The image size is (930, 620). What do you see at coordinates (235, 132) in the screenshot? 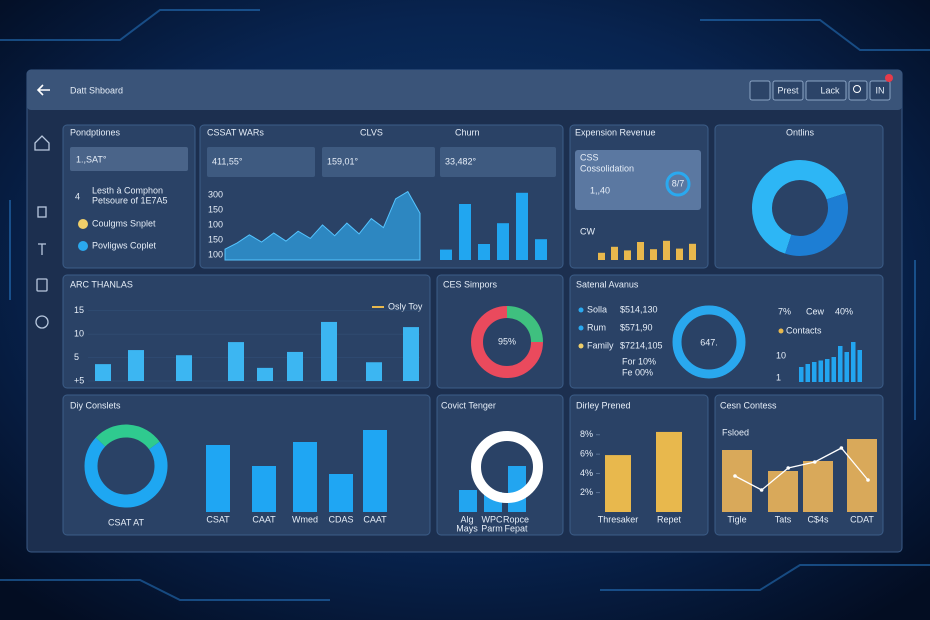
I see `panel-title: CSSAT WARs` at bounding box center [235, 132].